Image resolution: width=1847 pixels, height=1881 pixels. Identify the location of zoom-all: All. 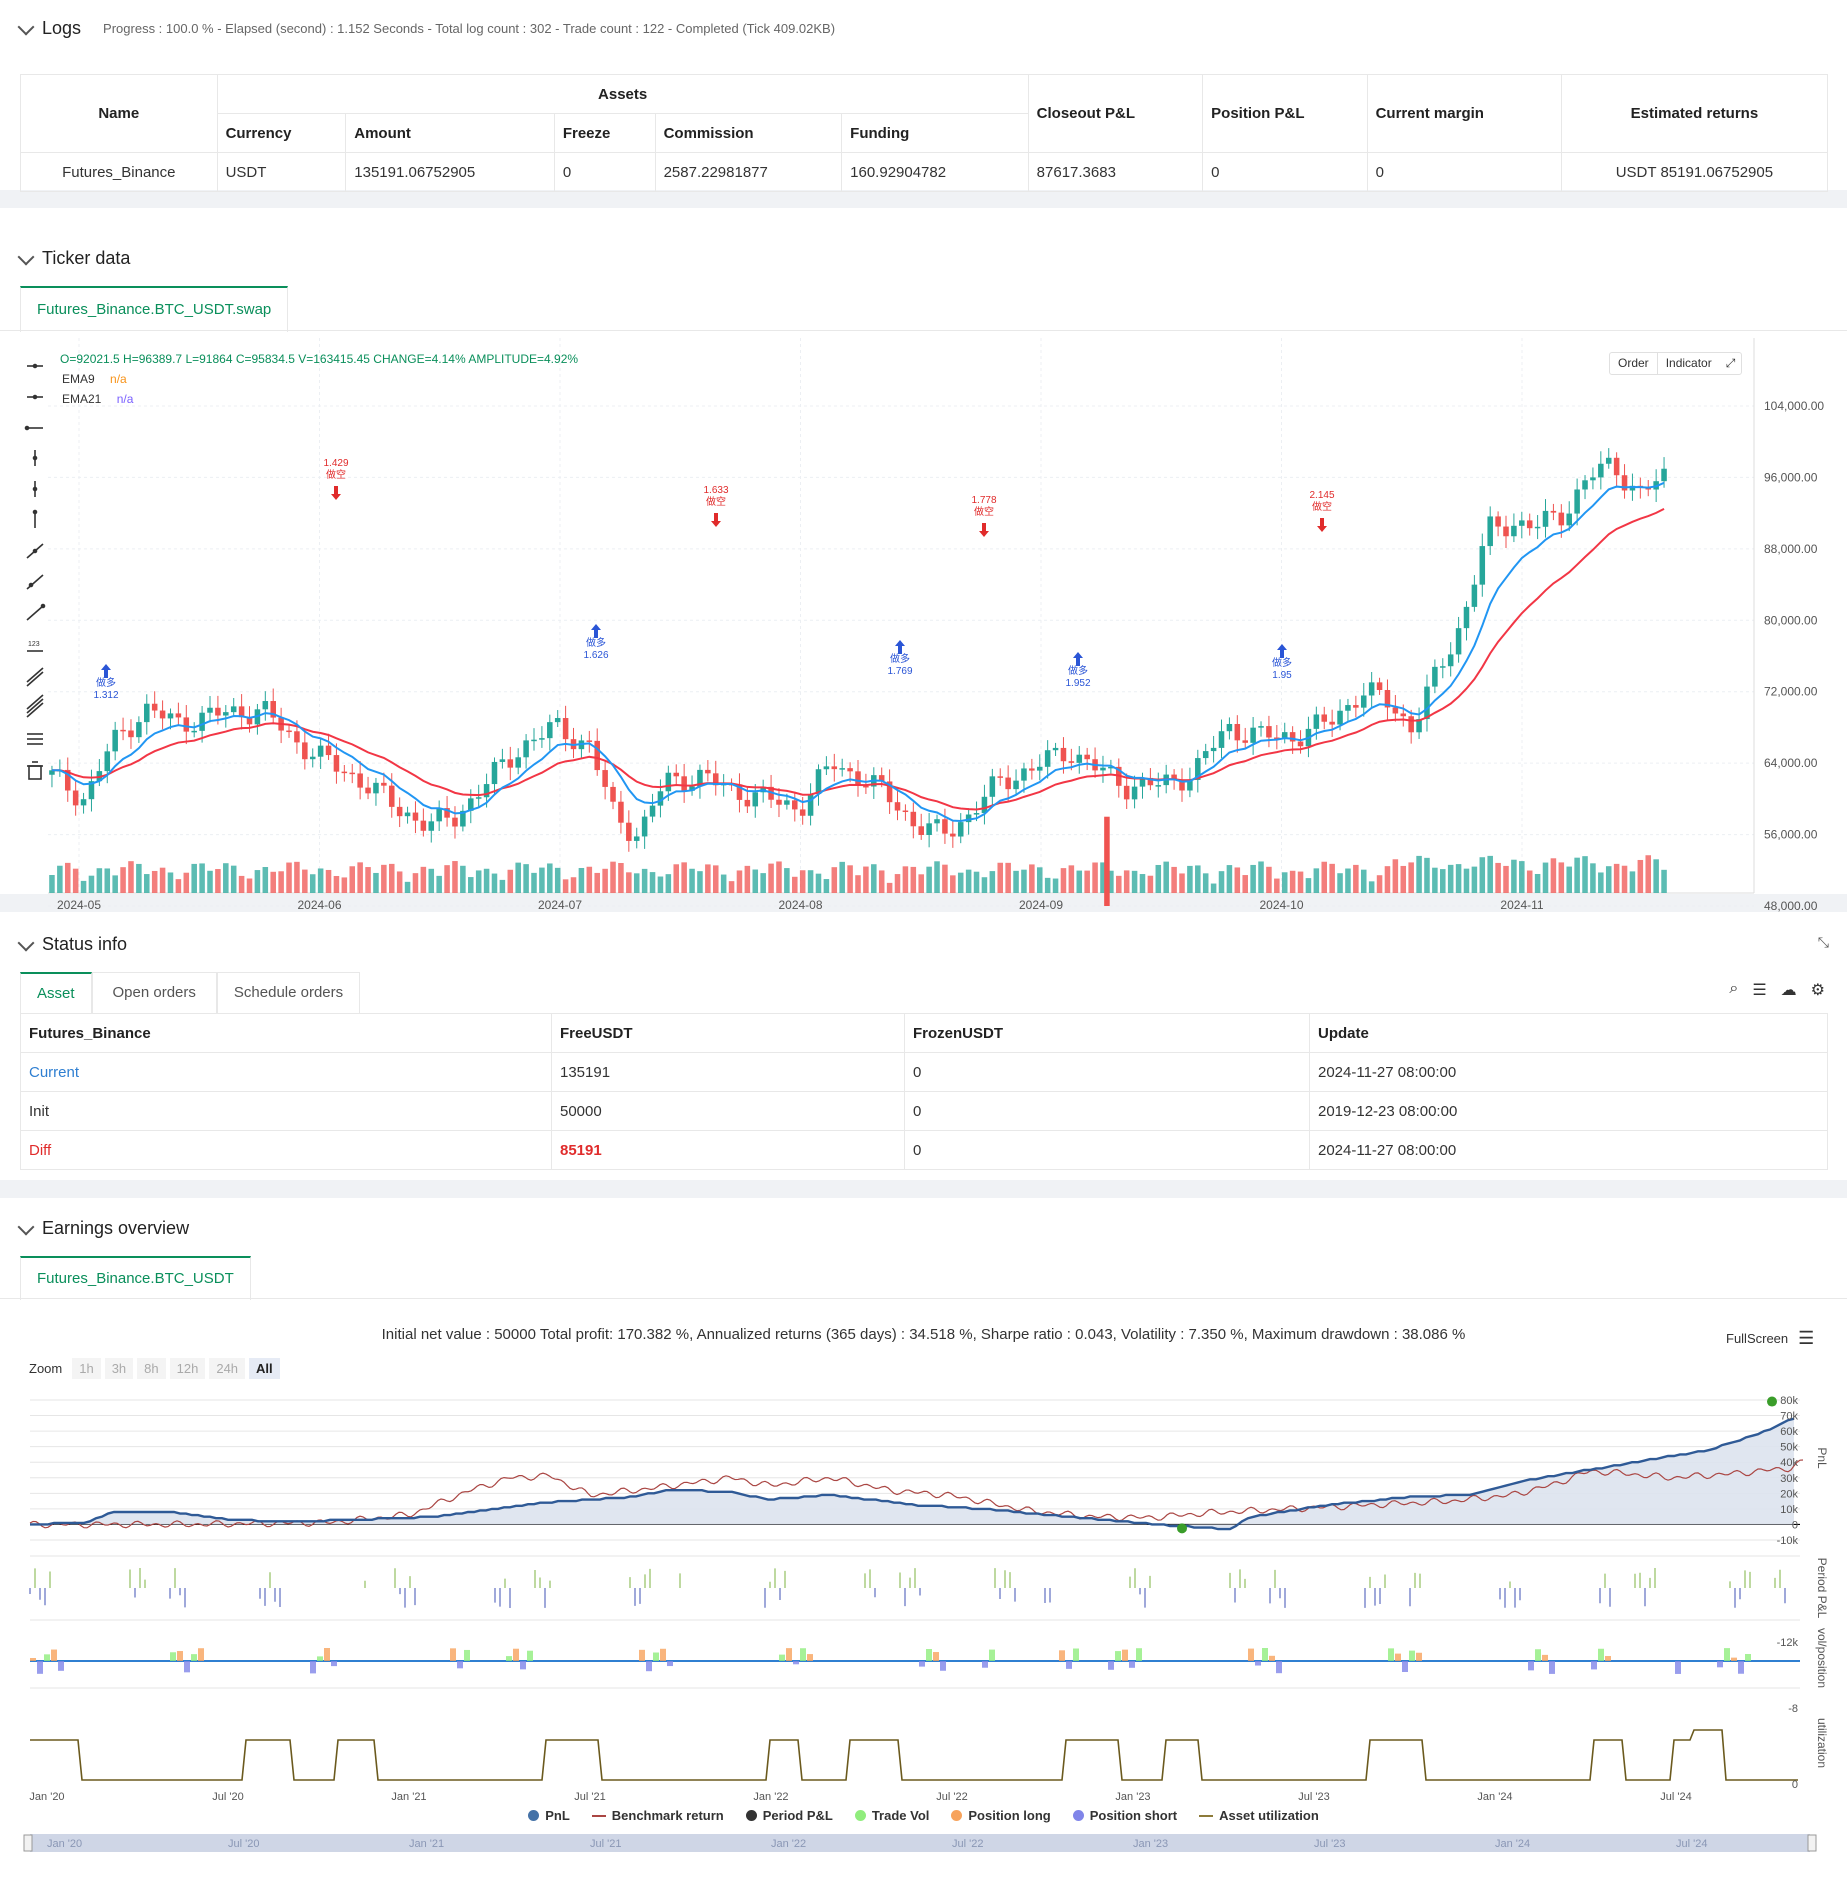
(264, 1368).